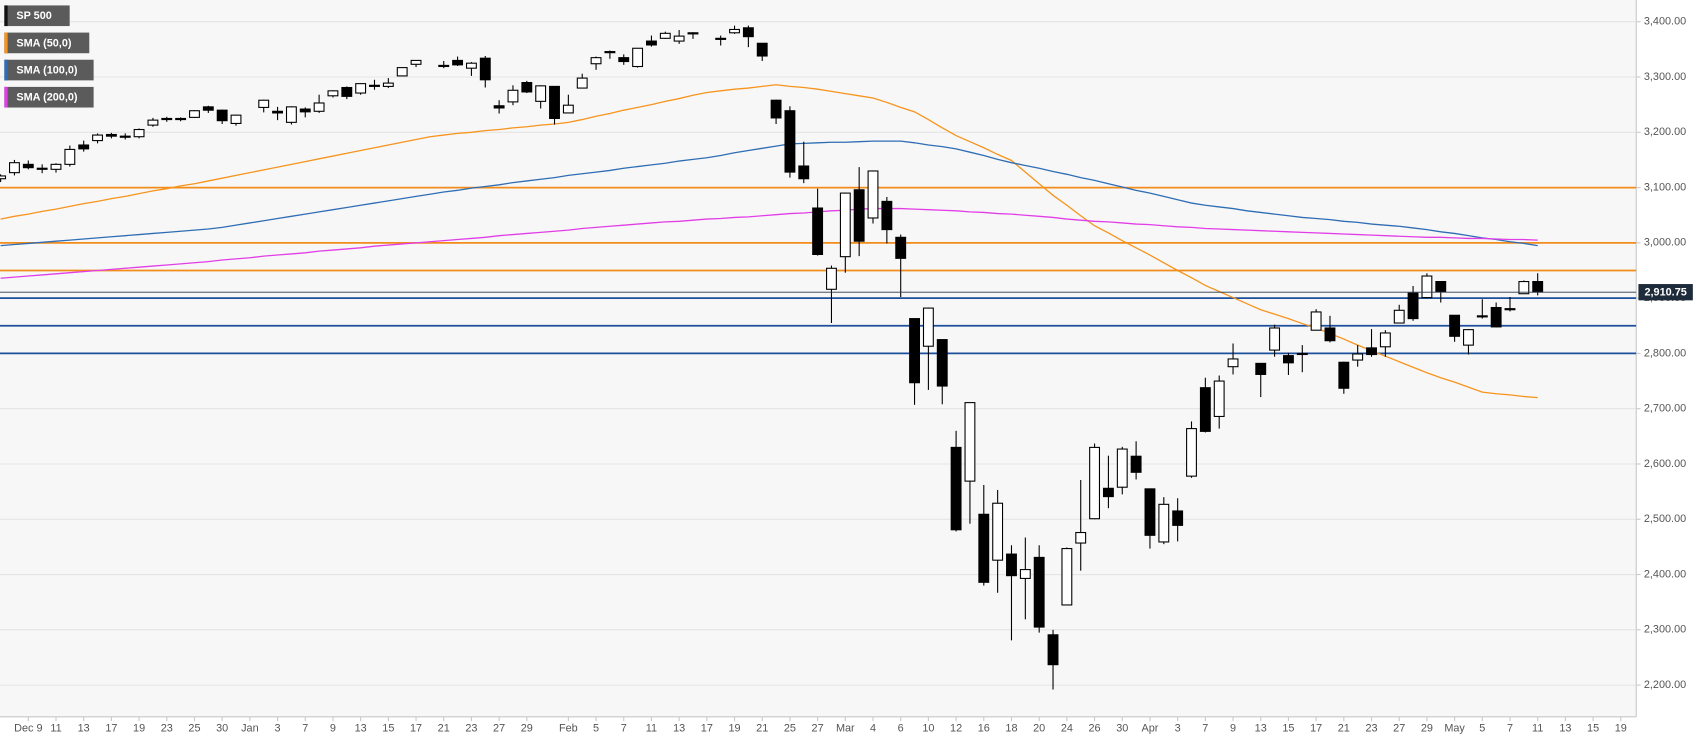 This screenshot has height=744, width=1707. What do you see at coordinates (49, 56) in the screenshot?
I see `legend: SP 500 SMA (50,0) SMA (100,0) SMA (200,0)` at bounding box center [49, 56].